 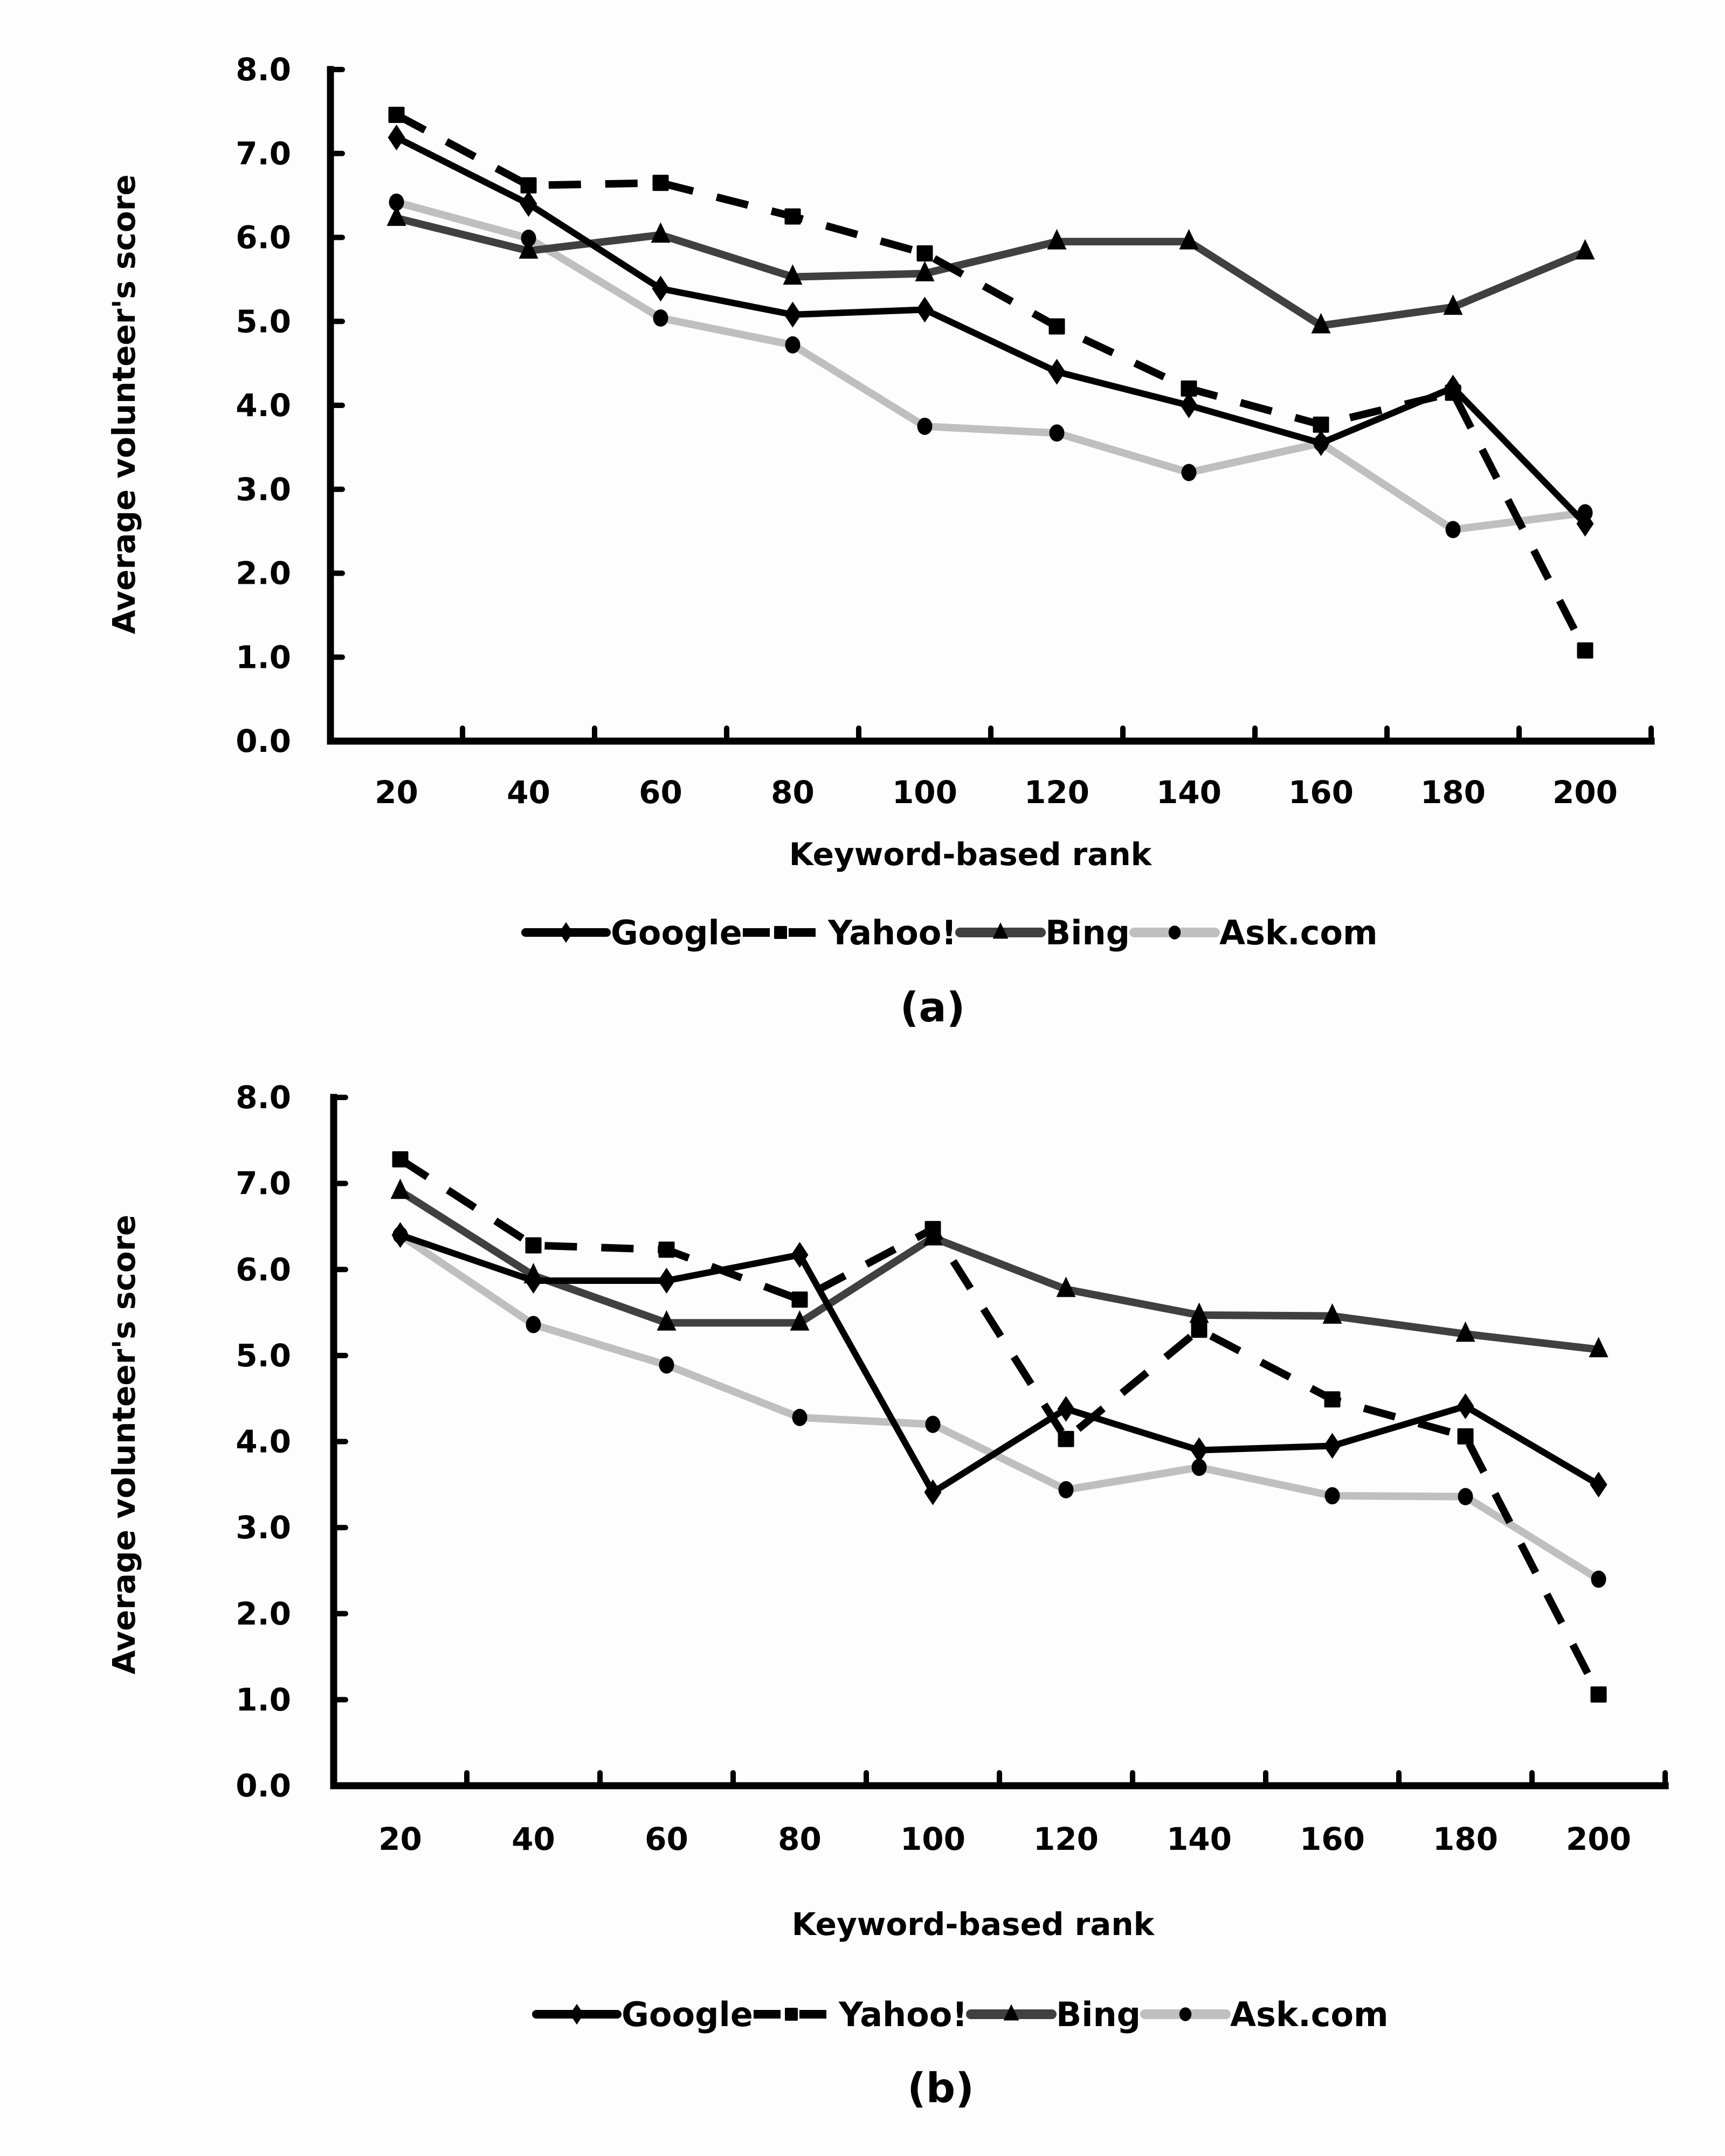 I want to click on x-tick-label: 140, so click(x=1189, y=792).